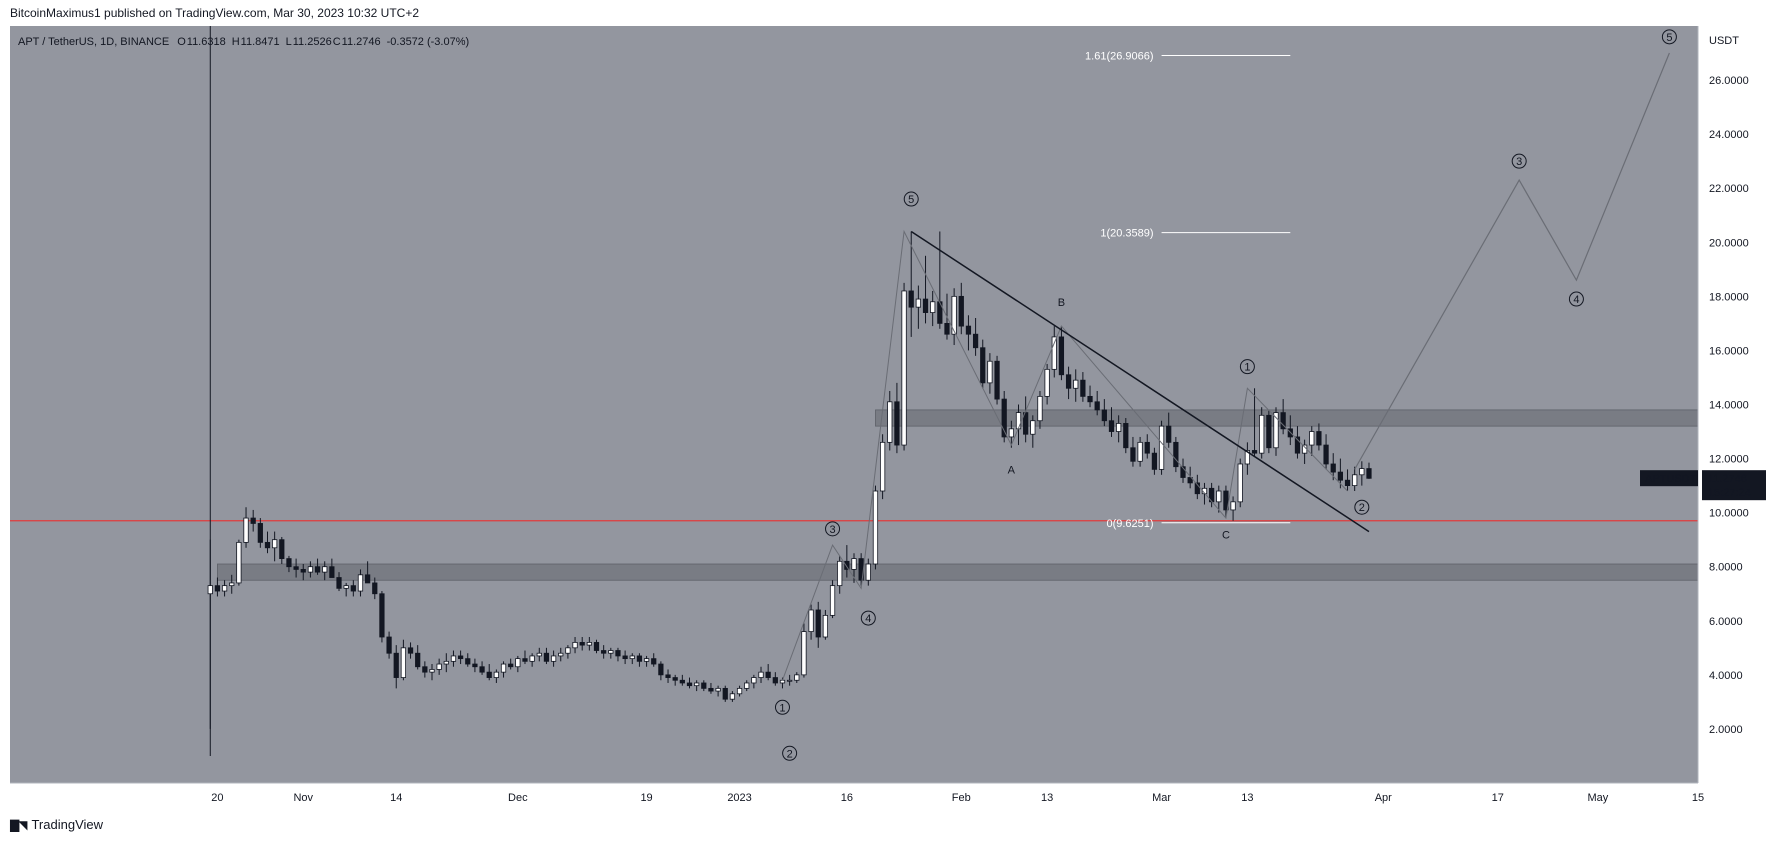  Describe the element at coordinates (739, 798) in the screenshot. I see `x-tick-label: 2023` at that location.